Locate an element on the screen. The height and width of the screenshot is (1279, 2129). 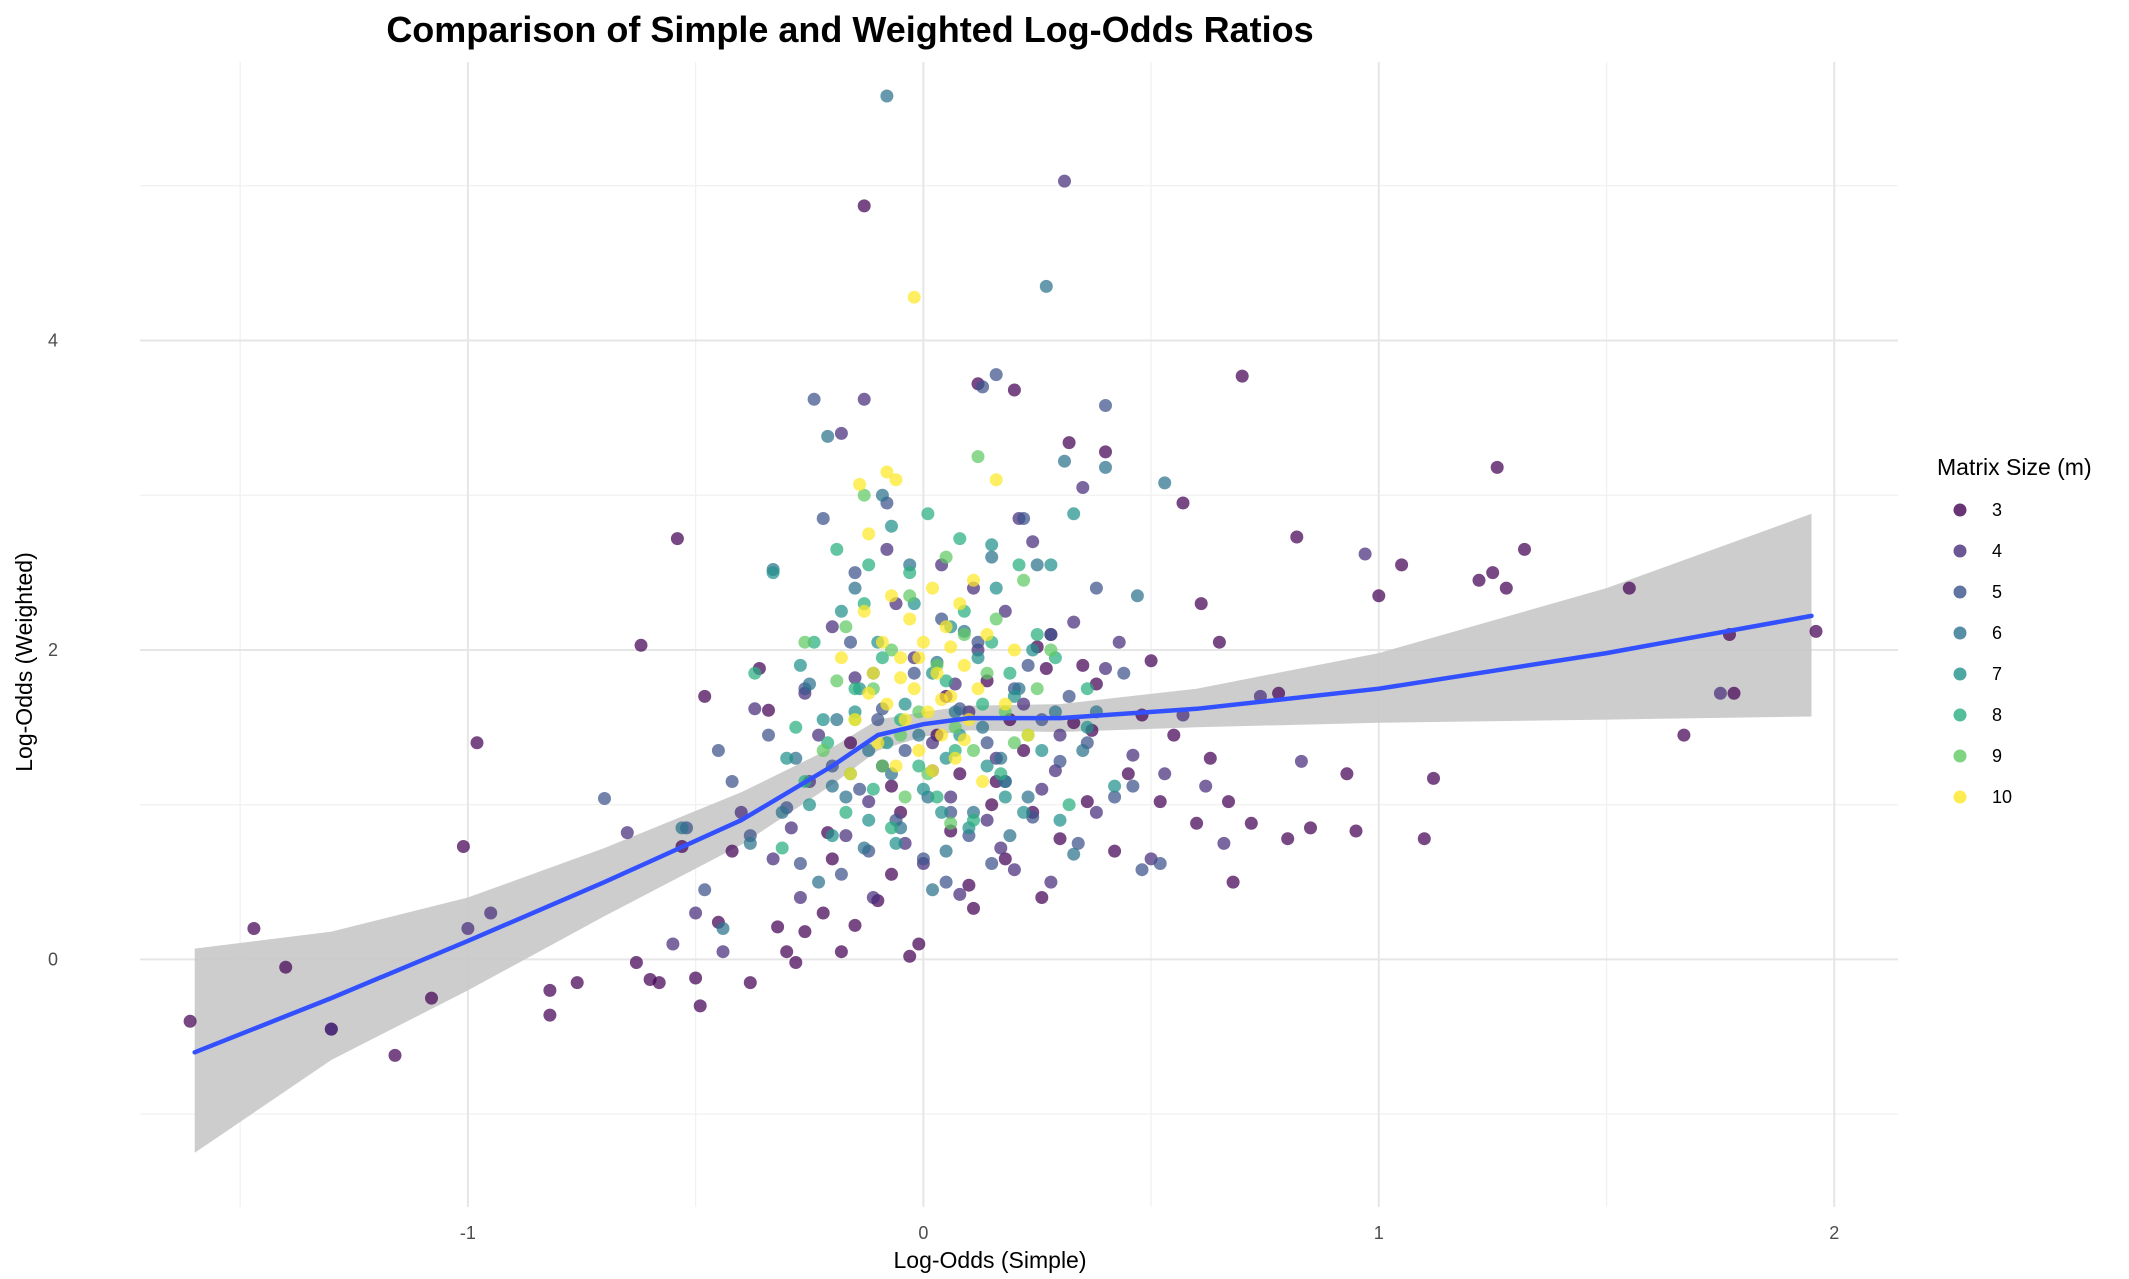
legend-key-m4 is located at coordinates (1960, 551).